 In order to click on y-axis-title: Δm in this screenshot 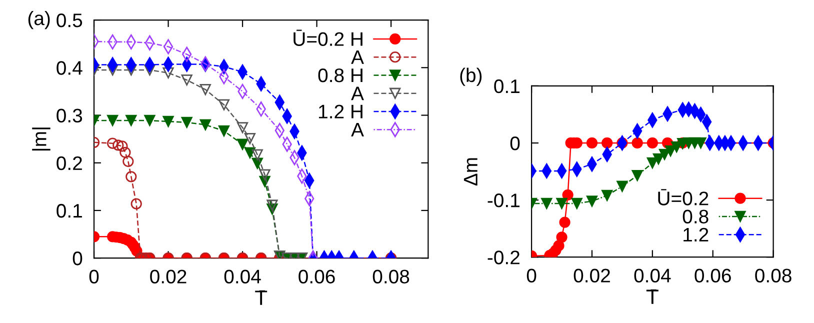, I will do `click(471, 172)`.